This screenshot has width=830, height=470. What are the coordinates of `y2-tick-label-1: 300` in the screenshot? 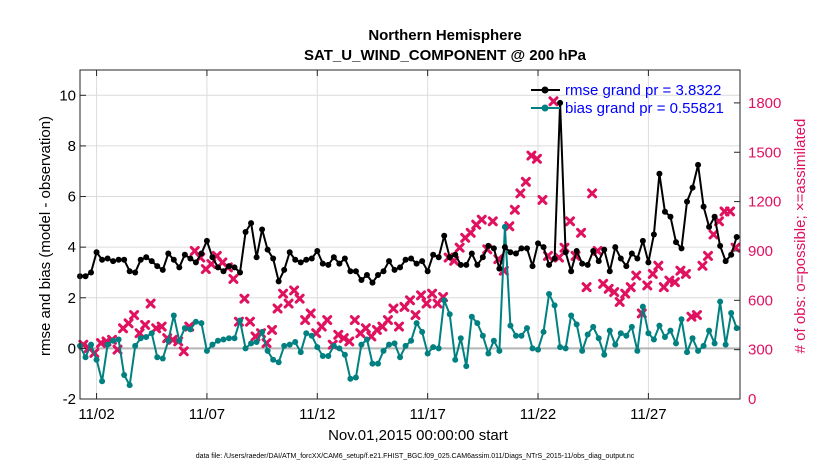 It's located at (760, 350).